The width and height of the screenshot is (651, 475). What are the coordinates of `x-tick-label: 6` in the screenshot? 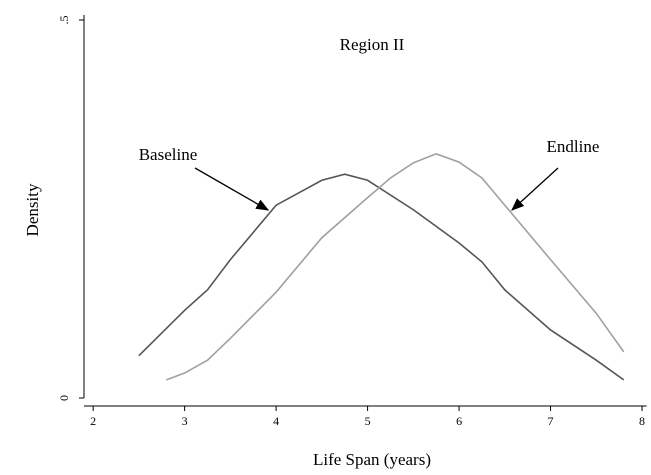 It's located at (459, 421).